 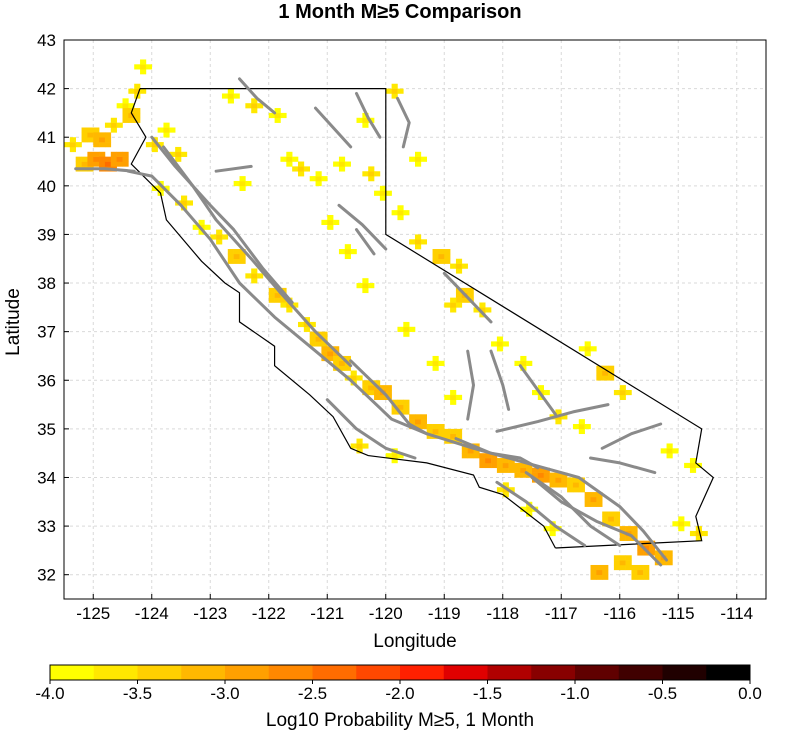 I want to click on y-axis-ticks: 32 33 34 35 36 37 38 39 40 41 42 43, so click(x=53, y=308).